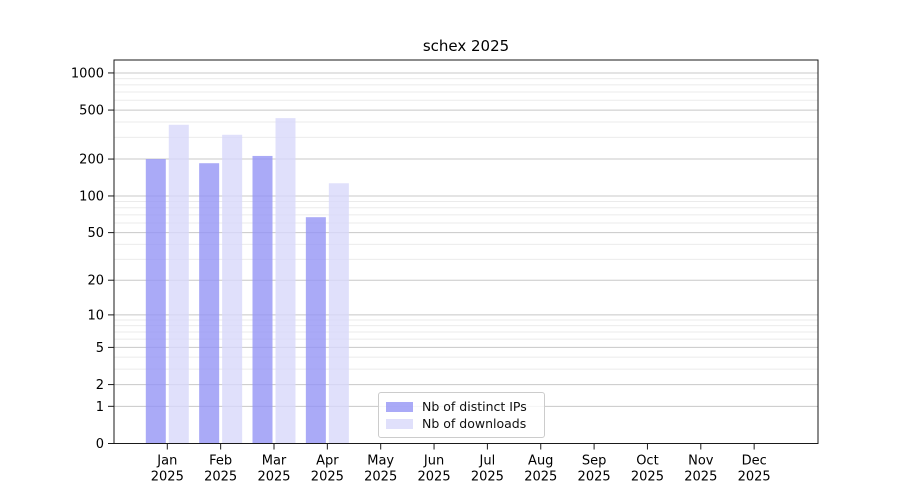 This screenshot has width=900, height=500. Describe the element at coordinates (647, 461) in the screenshot. I see `x-tick-label-month: Oct` at that location.